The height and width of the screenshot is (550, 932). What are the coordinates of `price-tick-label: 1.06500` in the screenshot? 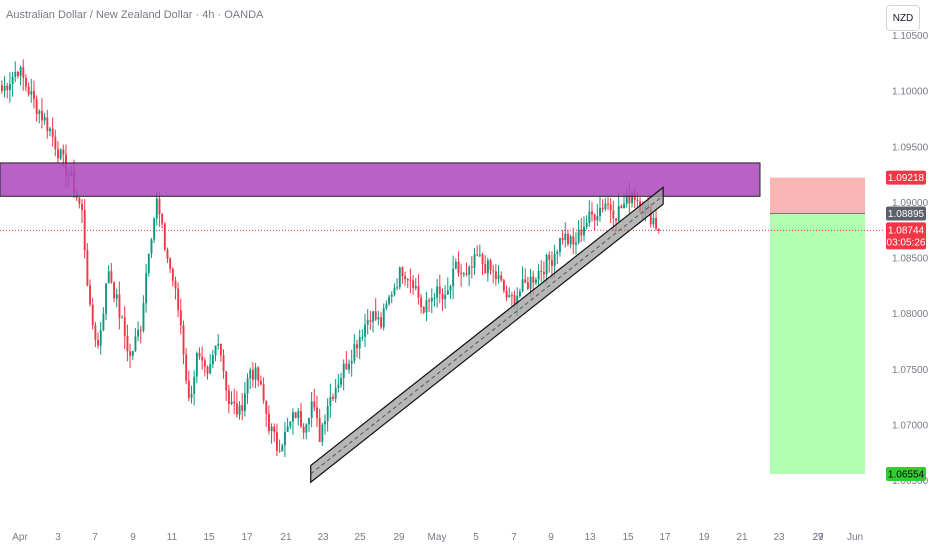 It's located at (910, 481).